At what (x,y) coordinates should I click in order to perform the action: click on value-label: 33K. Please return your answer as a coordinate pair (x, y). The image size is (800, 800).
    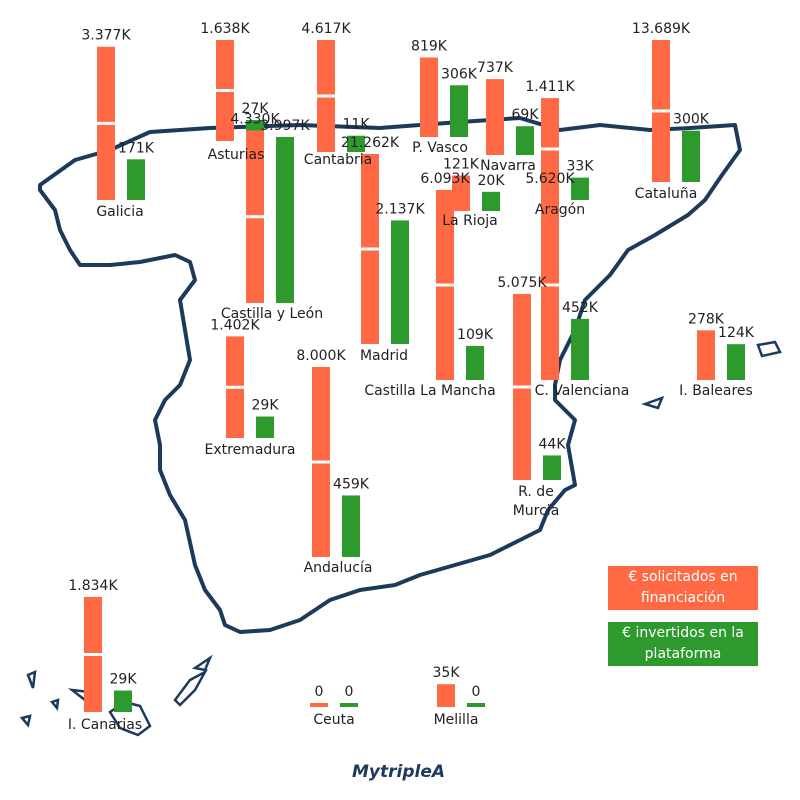
    Looking at the image, I should click on (581, 167).